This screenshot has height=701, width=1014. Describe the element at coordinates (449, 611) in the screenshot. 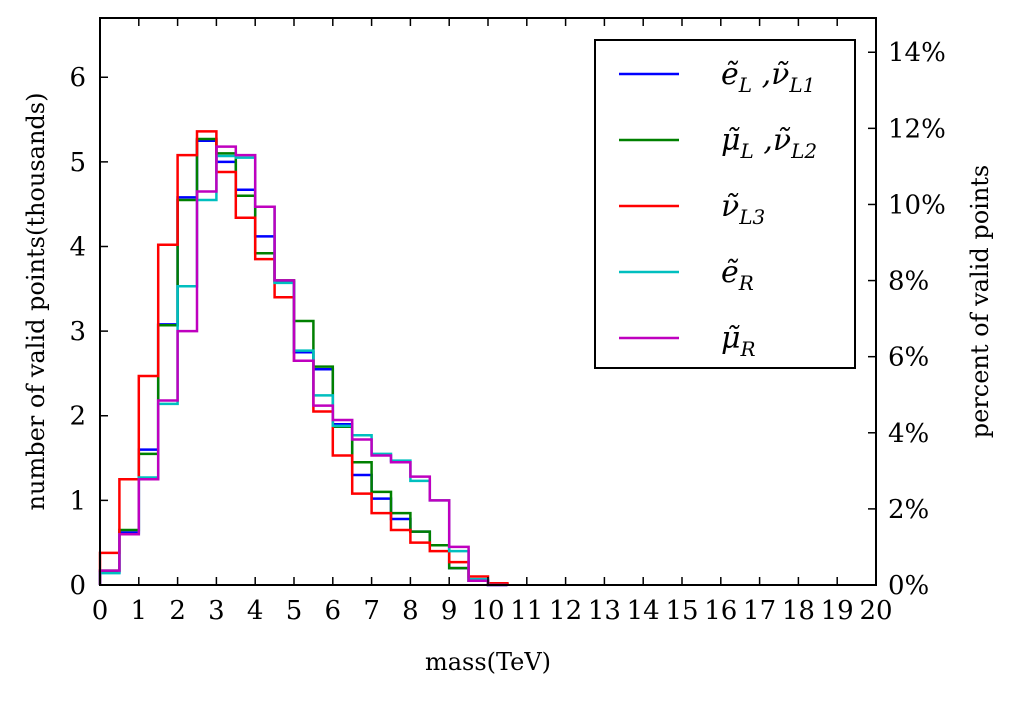

I see `x-tick-label: 9` at that location.